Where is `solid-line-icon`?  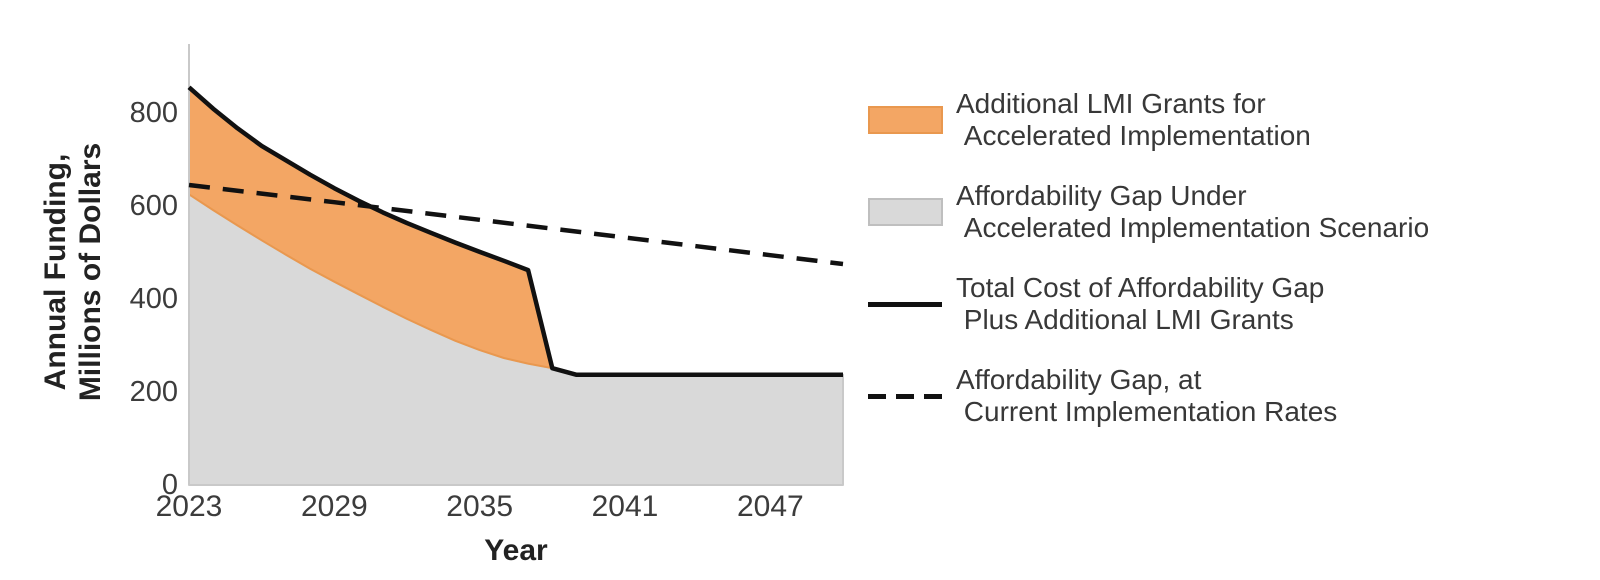 solid-line-icon is located at coordinates (905, 304).